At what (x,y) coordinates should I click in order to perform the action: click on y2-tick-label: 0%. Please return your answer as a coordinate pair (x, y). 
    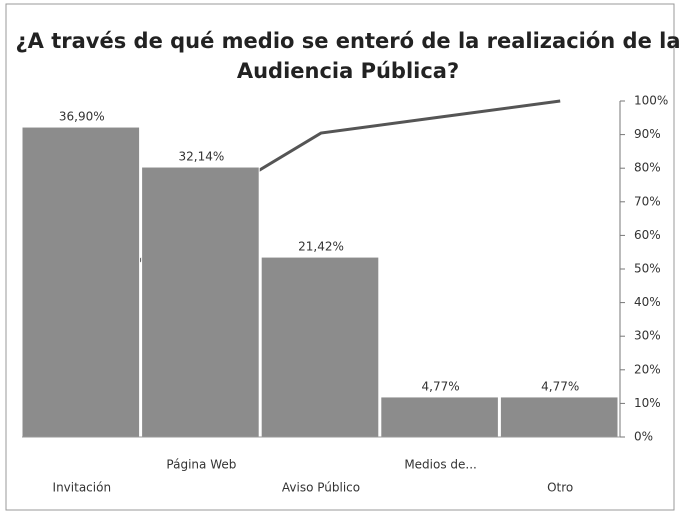
    Looking at the image, I should click on (643, 437).